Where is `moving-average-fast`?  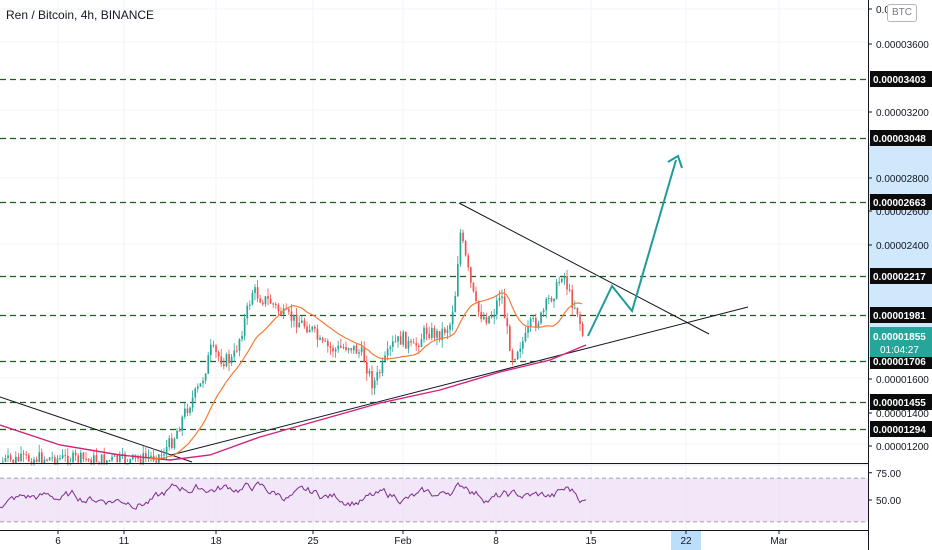
moving-average-fast is located at coordinates (366, 376).